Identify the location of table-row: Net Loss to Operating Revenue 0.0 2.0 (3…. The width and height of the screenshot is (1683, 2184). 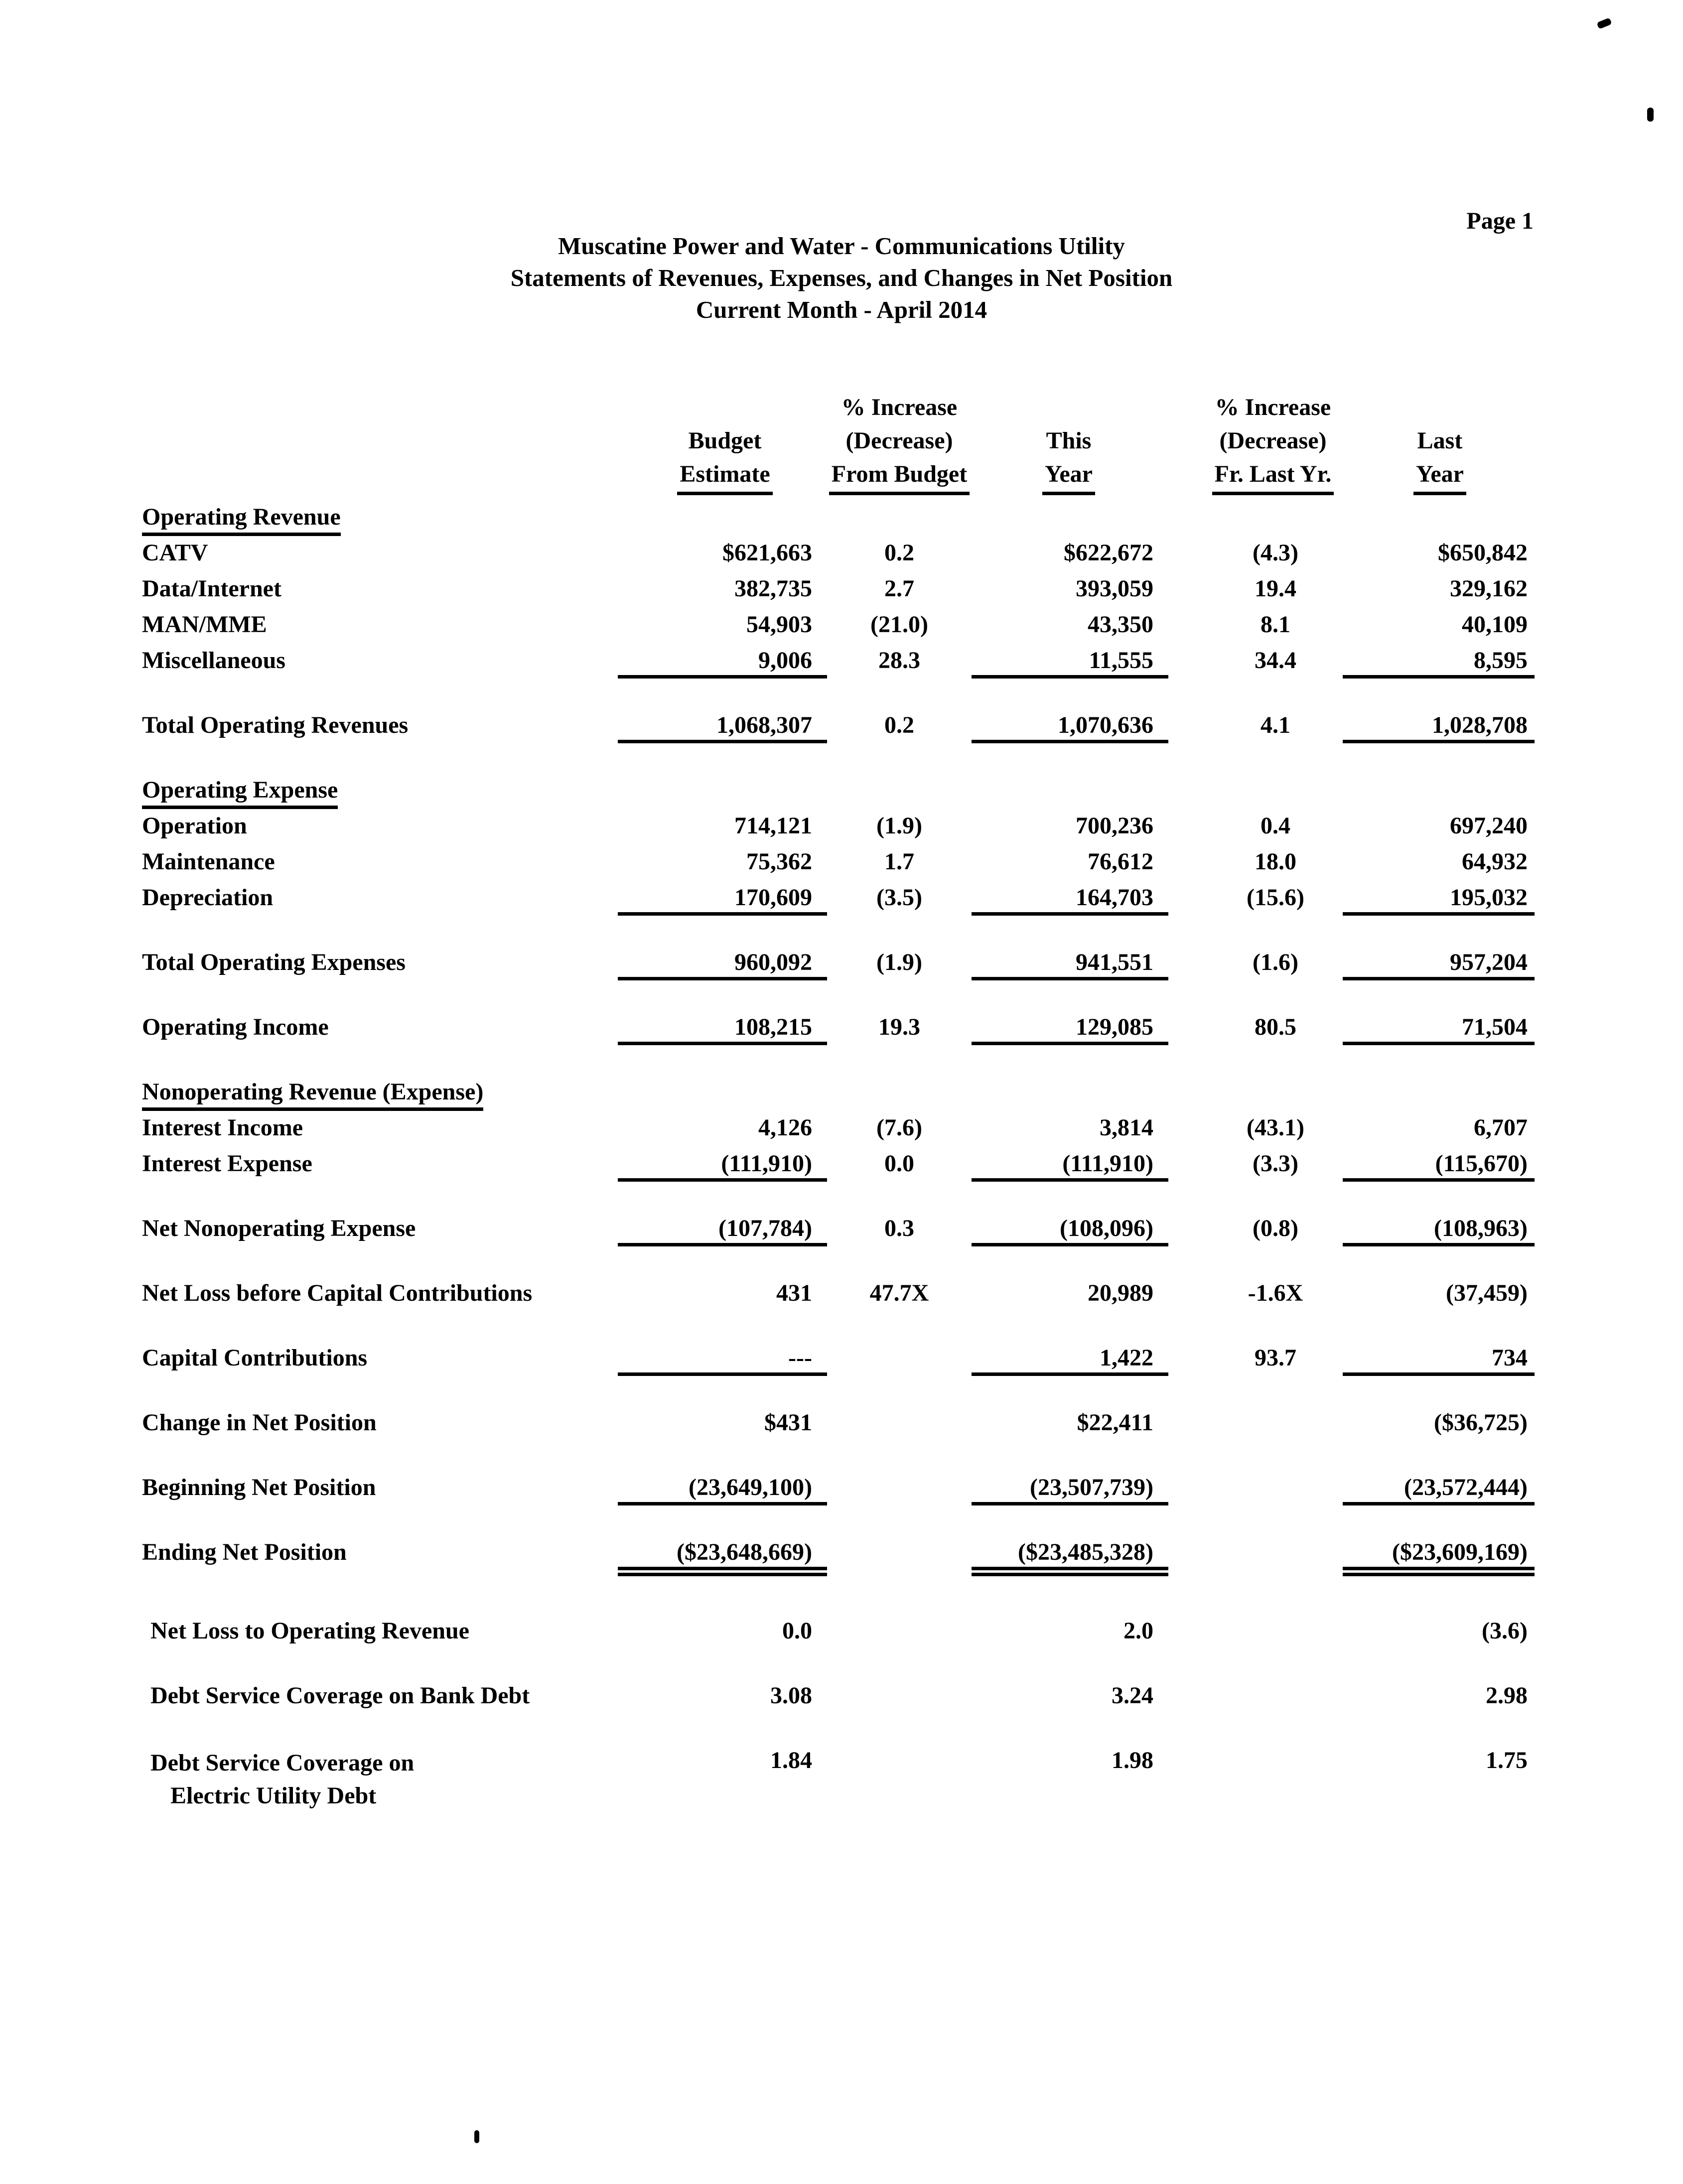
(842, 1631).